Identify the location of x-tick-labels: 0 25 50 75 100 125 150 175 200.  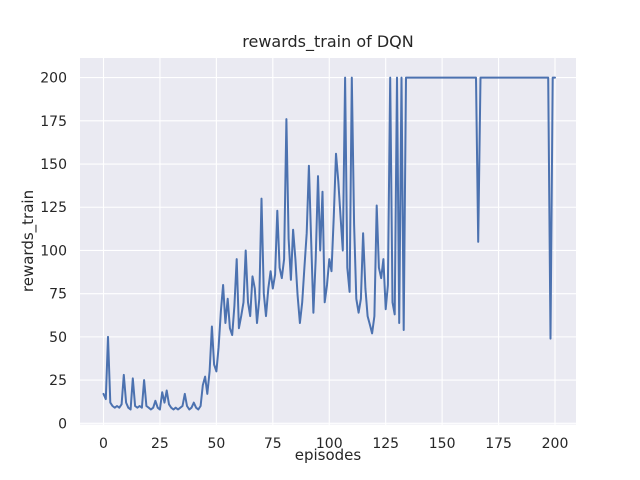
(333, 444).